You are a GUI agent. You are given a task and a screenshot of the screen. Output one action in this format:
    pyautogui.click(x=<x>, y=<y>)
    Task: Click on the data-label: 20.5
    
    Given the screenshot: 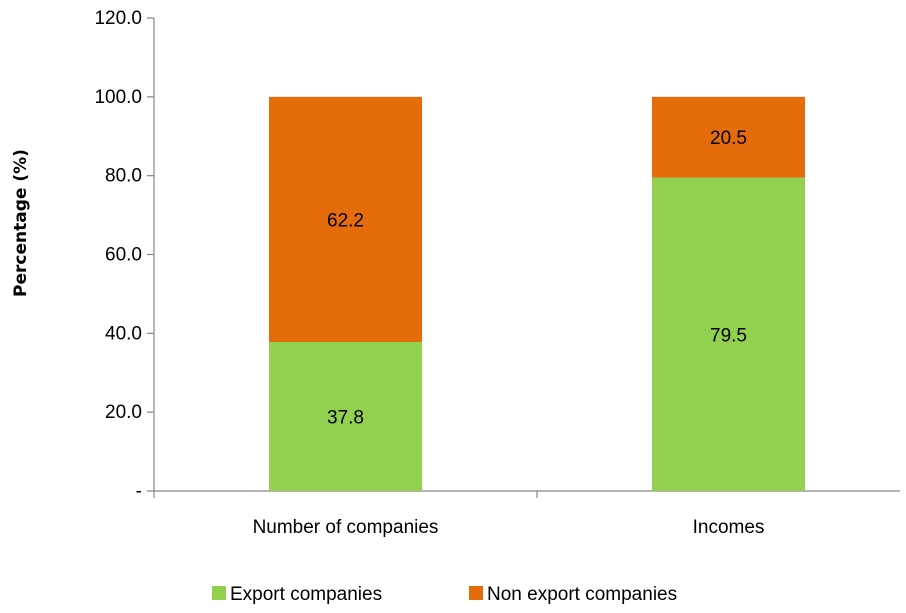 What is the action you would take?
    pyautogui.click(x=728, y=138)
    